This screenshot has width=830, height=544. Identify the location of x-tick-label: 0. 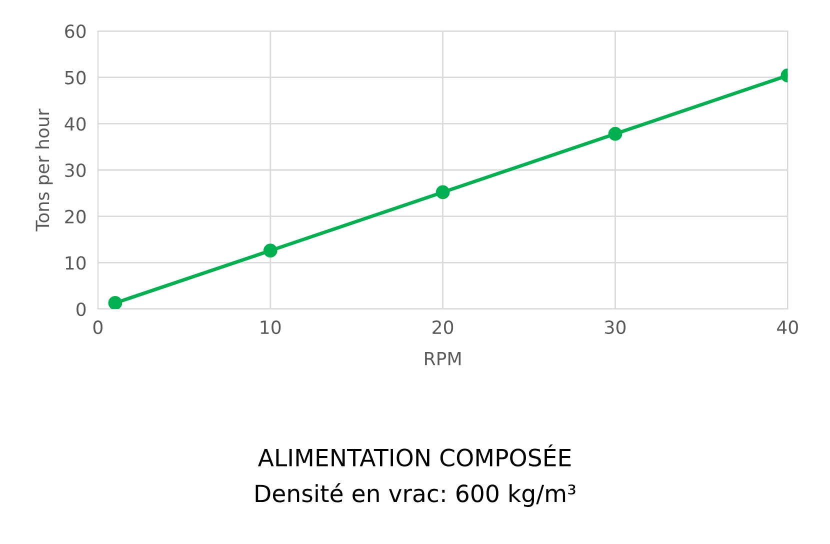
(97, 327).